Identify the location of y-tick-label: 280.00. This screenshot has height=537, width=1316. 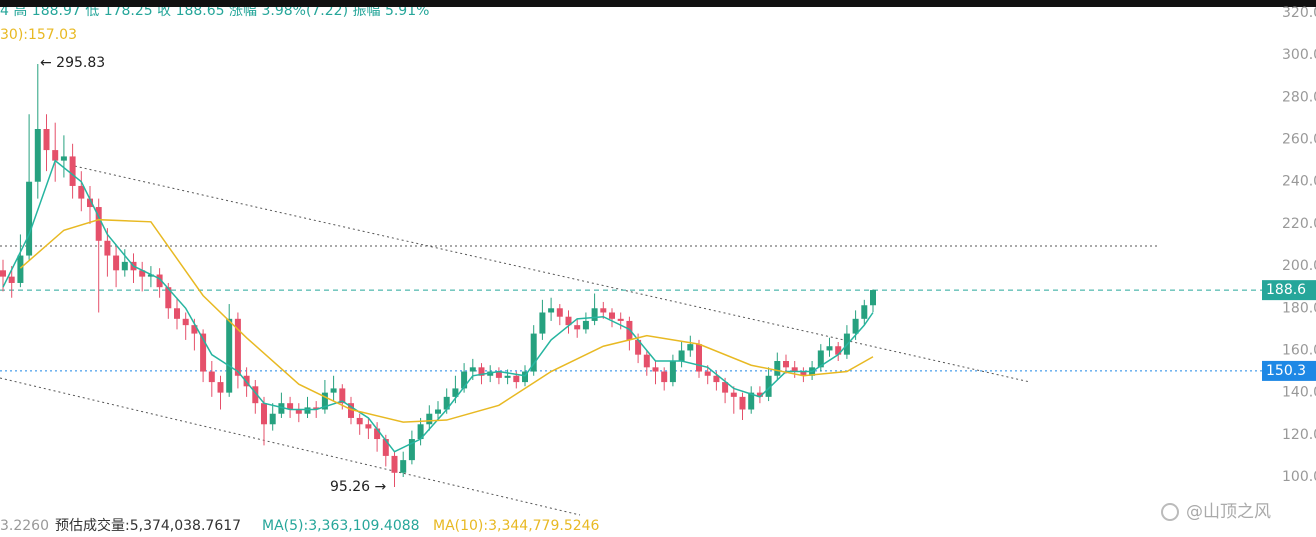
(1299, 97).